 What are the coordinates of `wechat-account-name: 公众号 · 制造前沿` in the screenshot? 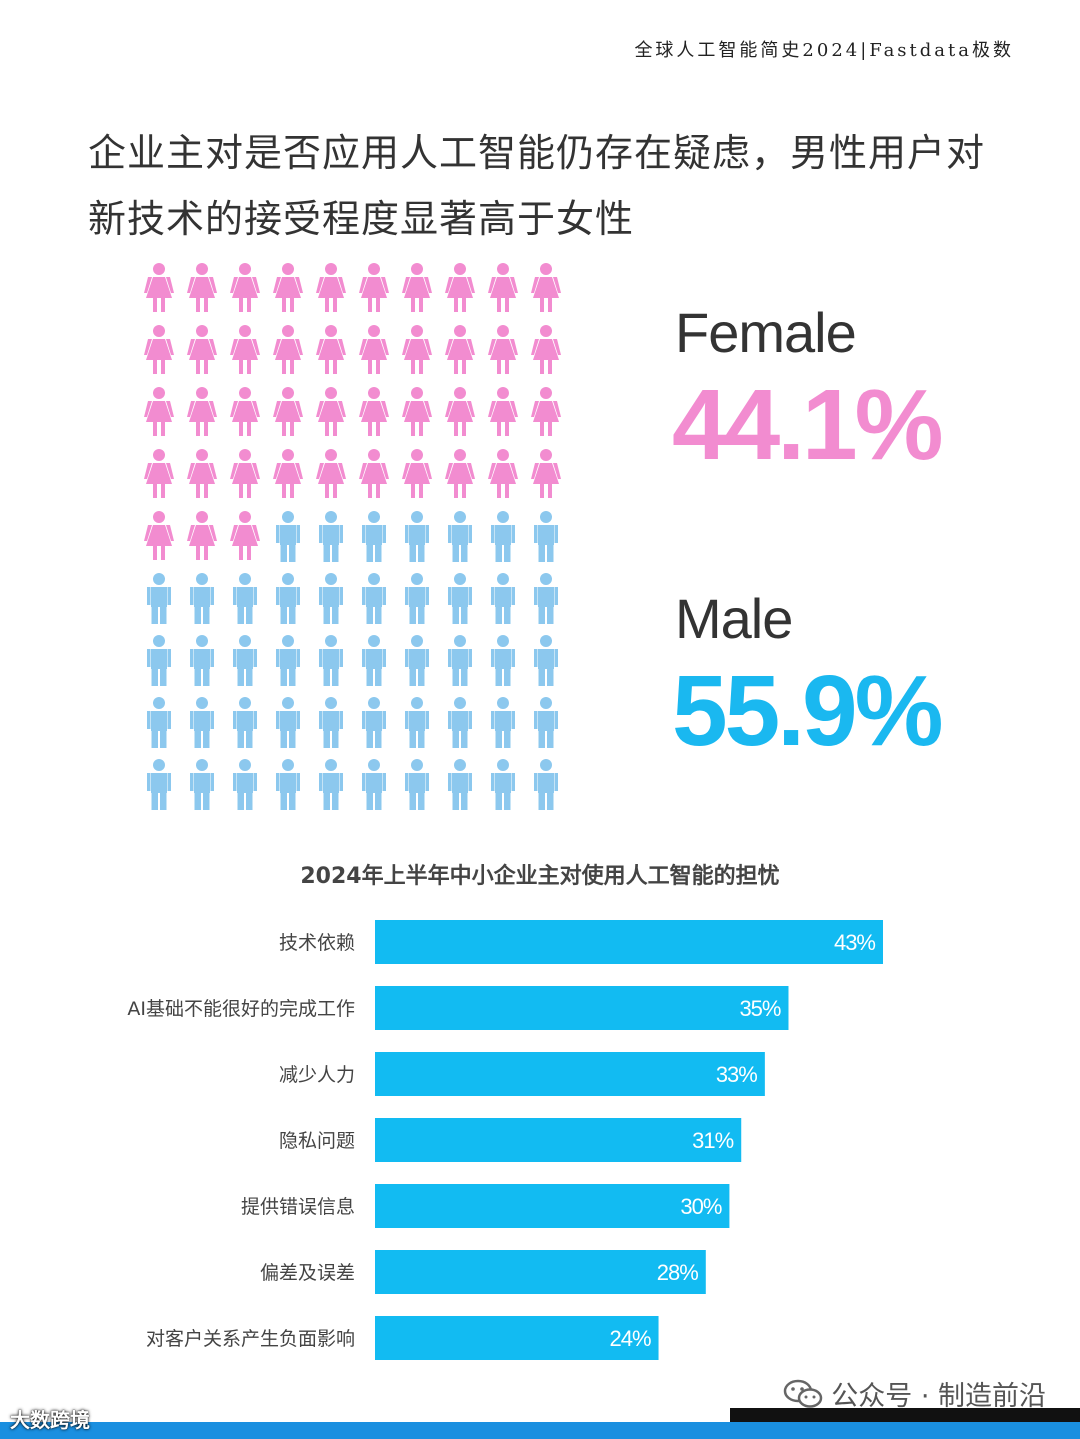 It's located at (938, 1396).